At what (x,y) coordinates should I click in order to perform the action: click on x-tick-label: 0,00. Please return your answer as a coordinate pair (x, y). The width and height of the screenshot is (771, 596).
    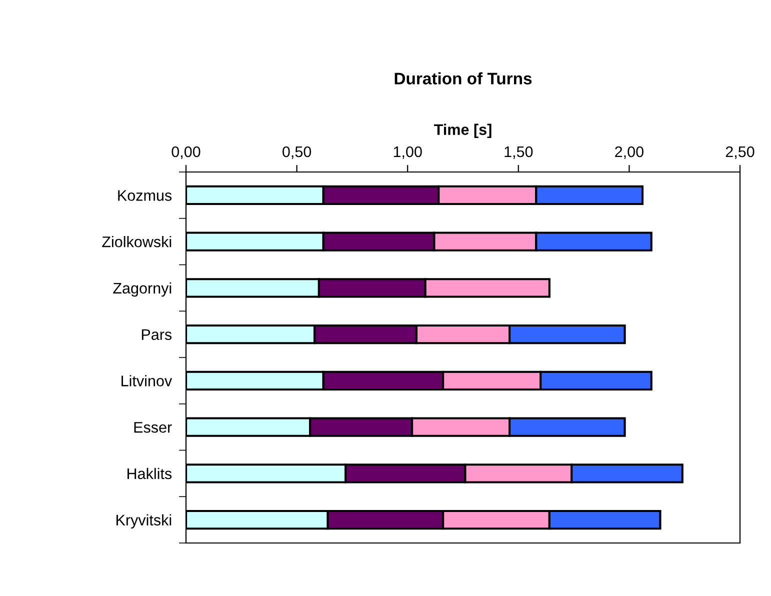
    Looking at the image, I should click on (186, 152).